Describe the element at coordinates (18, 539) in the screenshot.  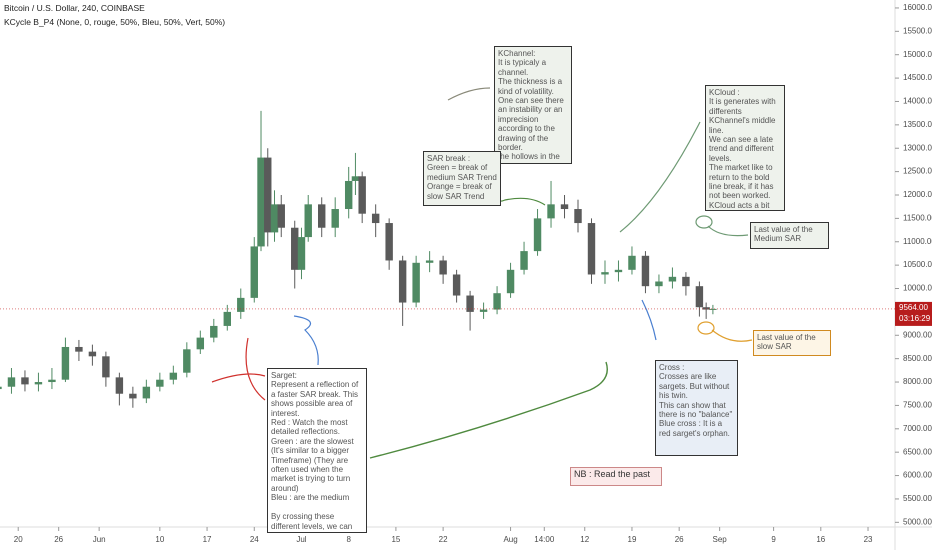
I see `x-tick-label: 20` at that location.